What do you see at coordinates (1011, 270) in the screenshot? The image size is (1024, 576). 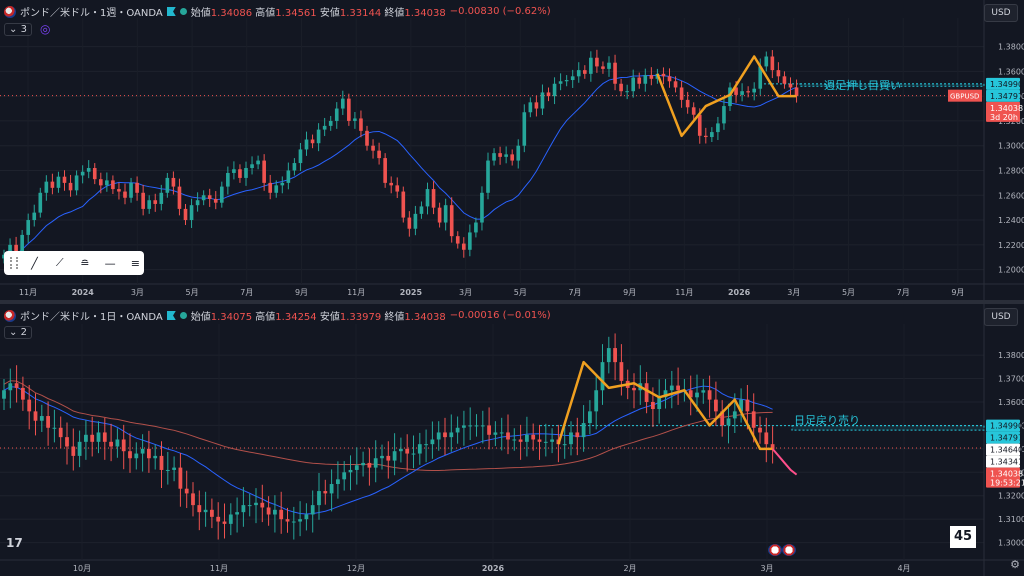 I see `y-tick-label: 1.20000` at bounding box center [1011, 270].